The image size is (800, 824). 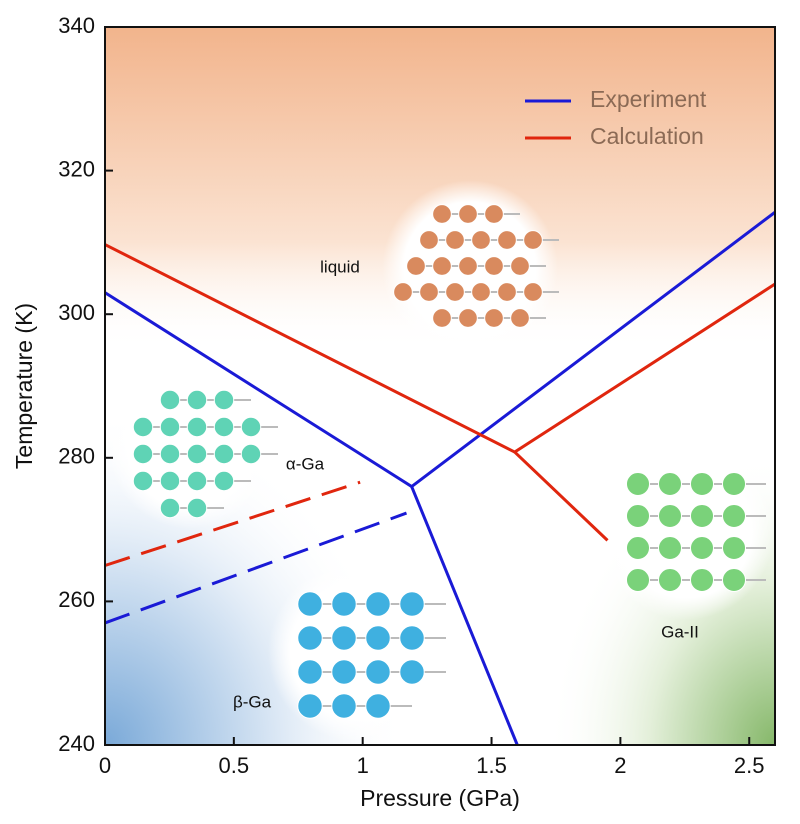 I want to click on x-tick-label: 1, so click(x=363, y=765).